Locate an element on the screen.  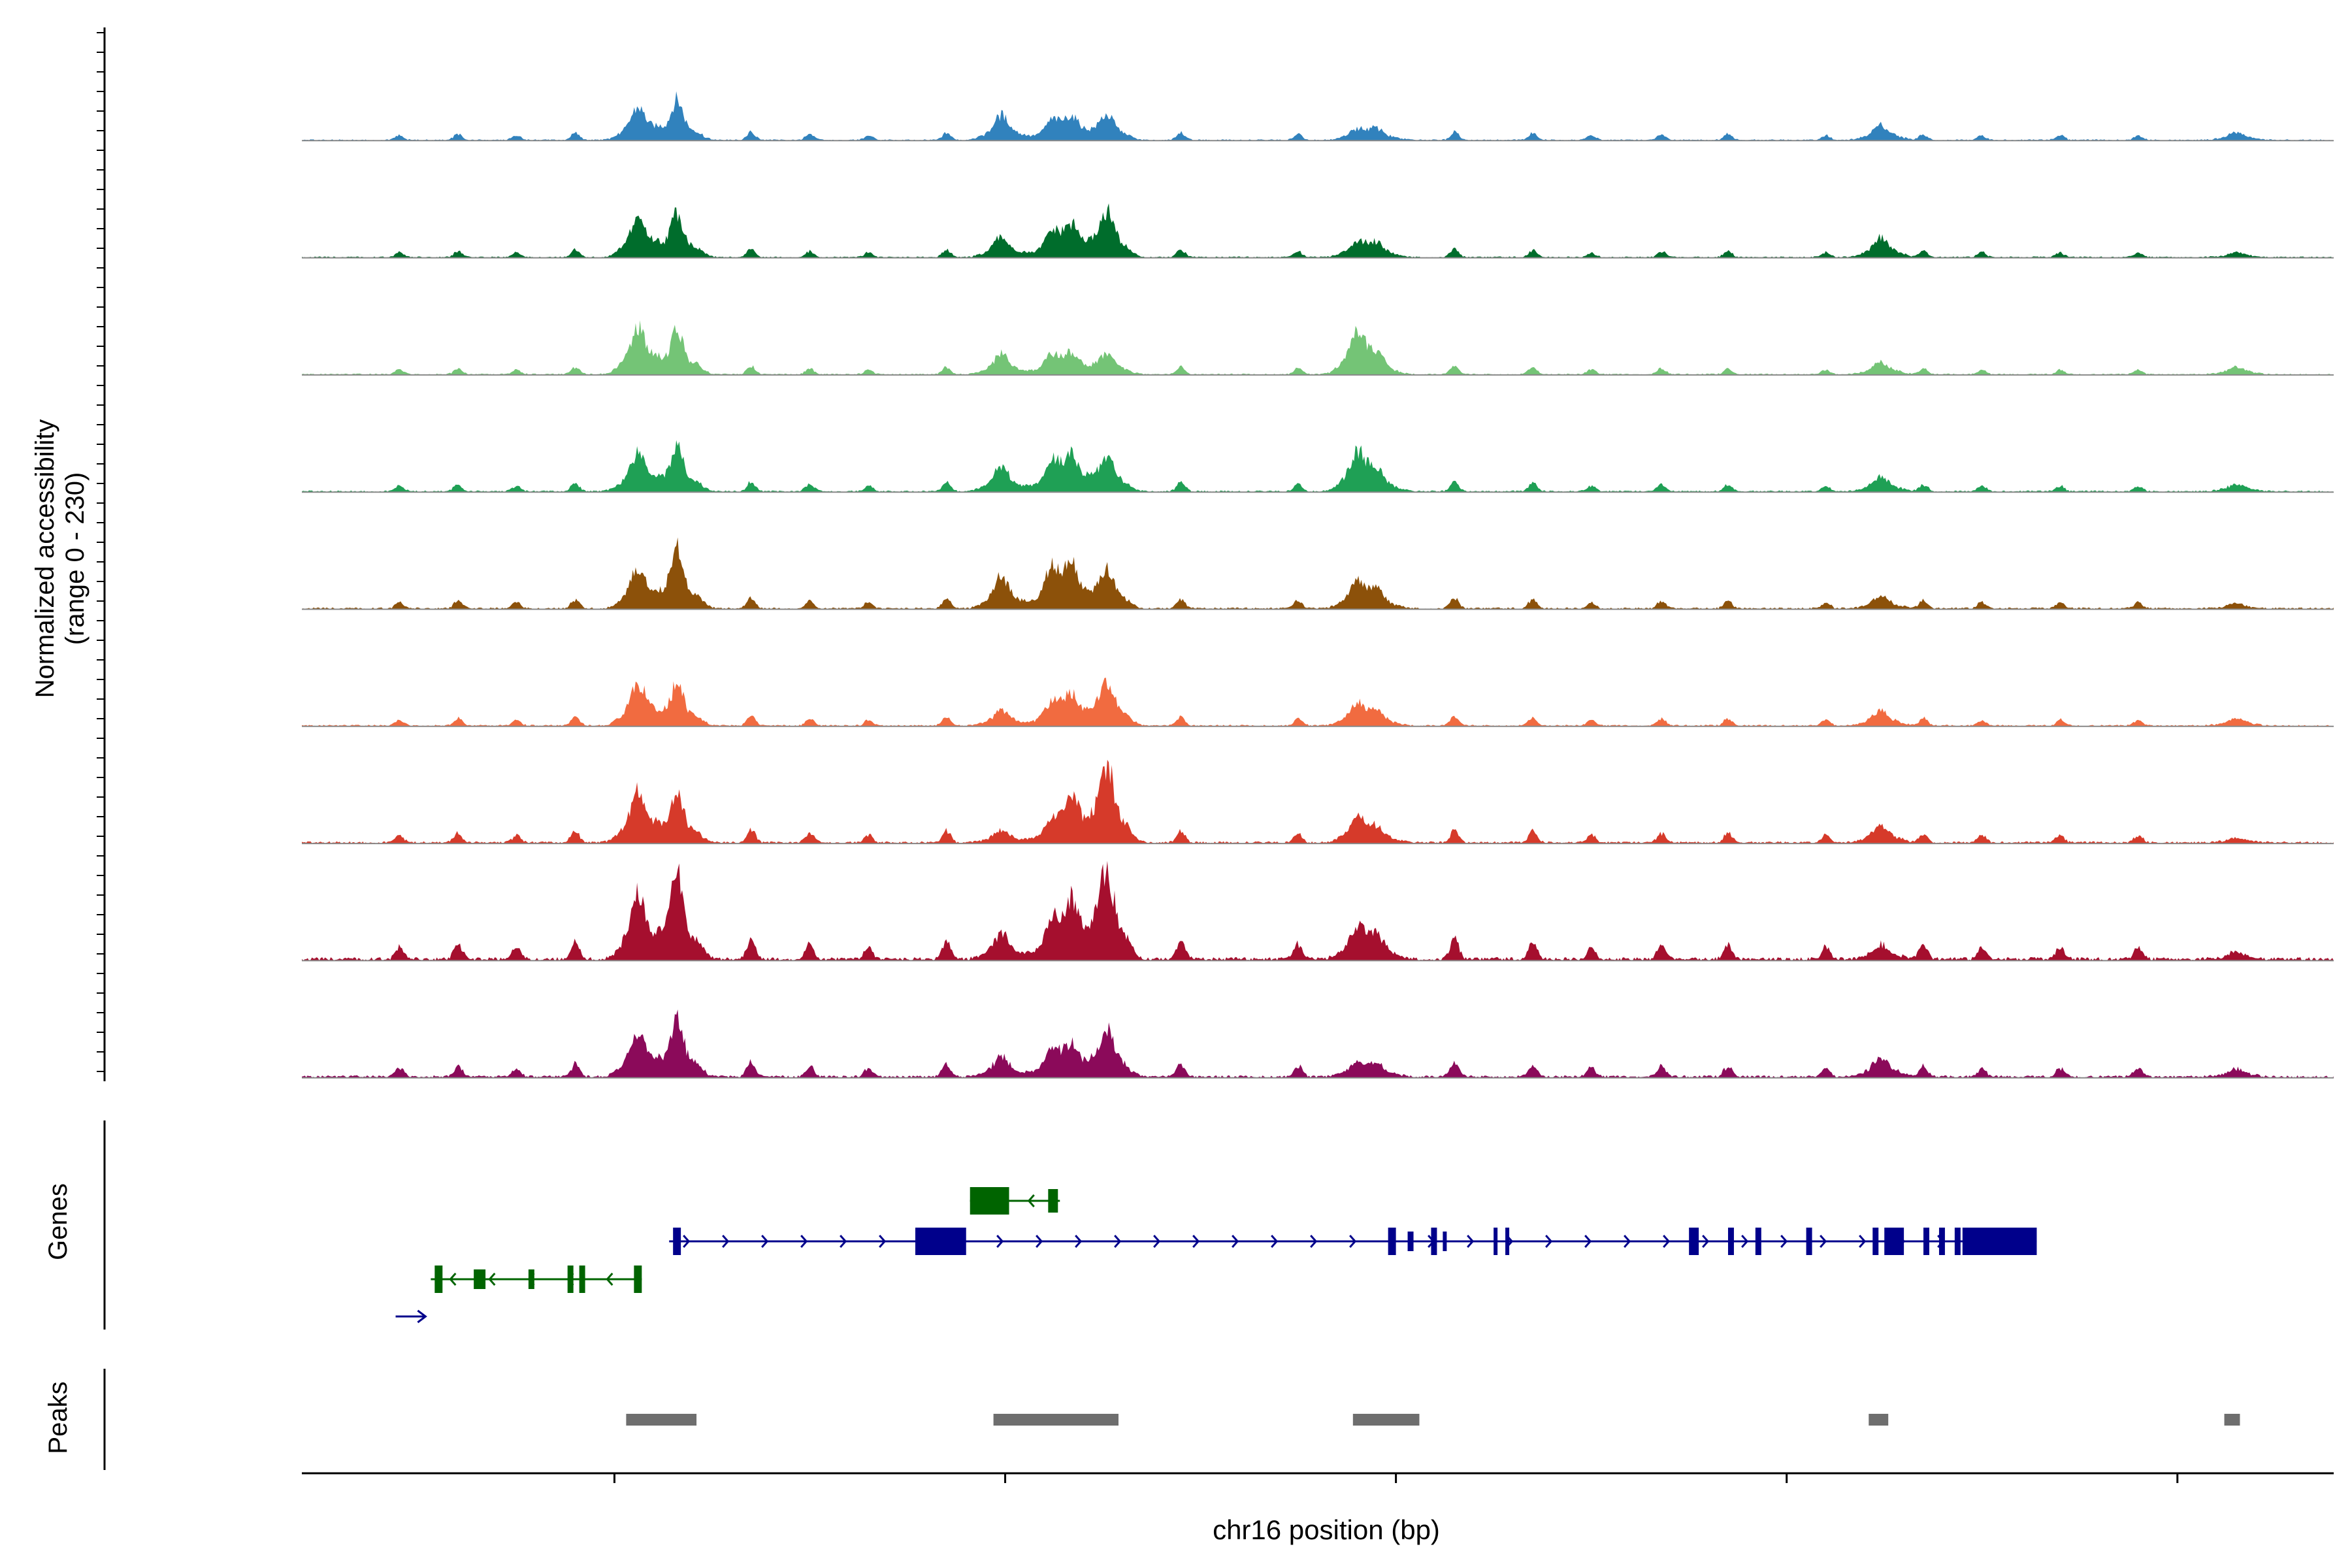
genes-axis-label: Genes is located at coordinates (58, 1221).